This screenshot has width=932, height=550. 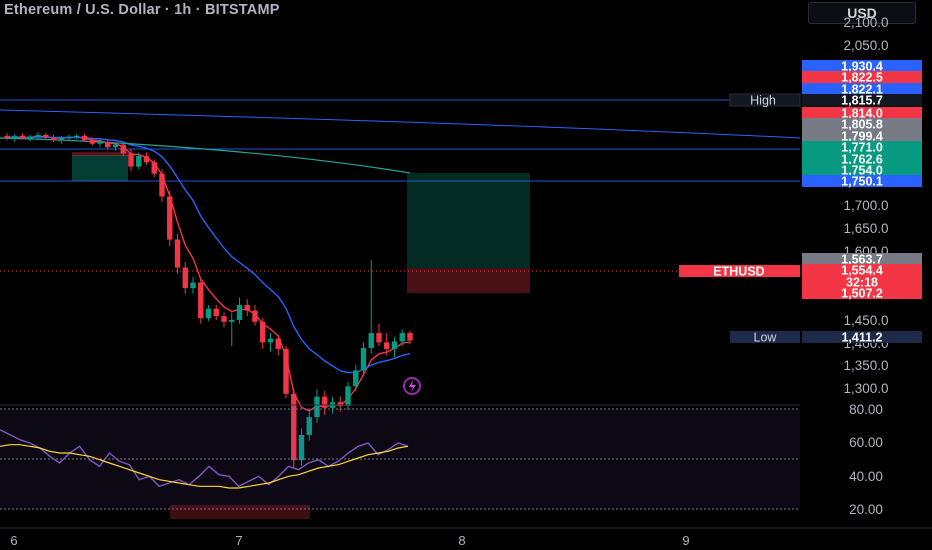 I want to click on stop-loss-zone, so click(x=468, y=280).